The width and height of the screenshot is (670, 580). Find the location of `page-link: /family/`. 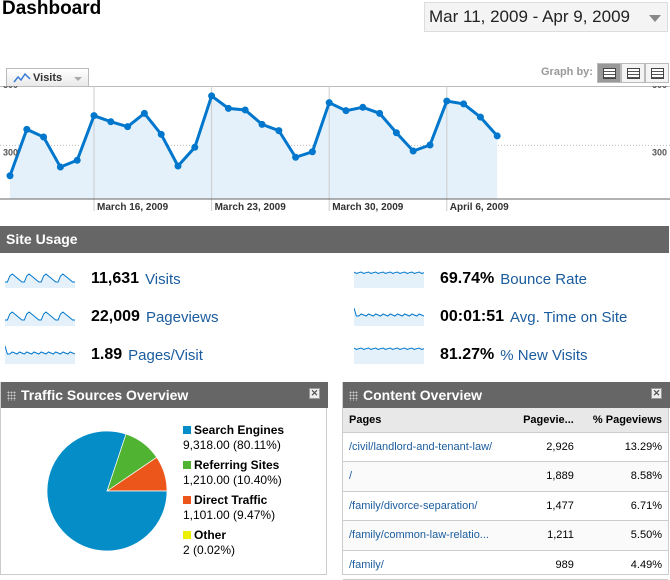

page-link: /family/ is located at coordinates (366, 565).